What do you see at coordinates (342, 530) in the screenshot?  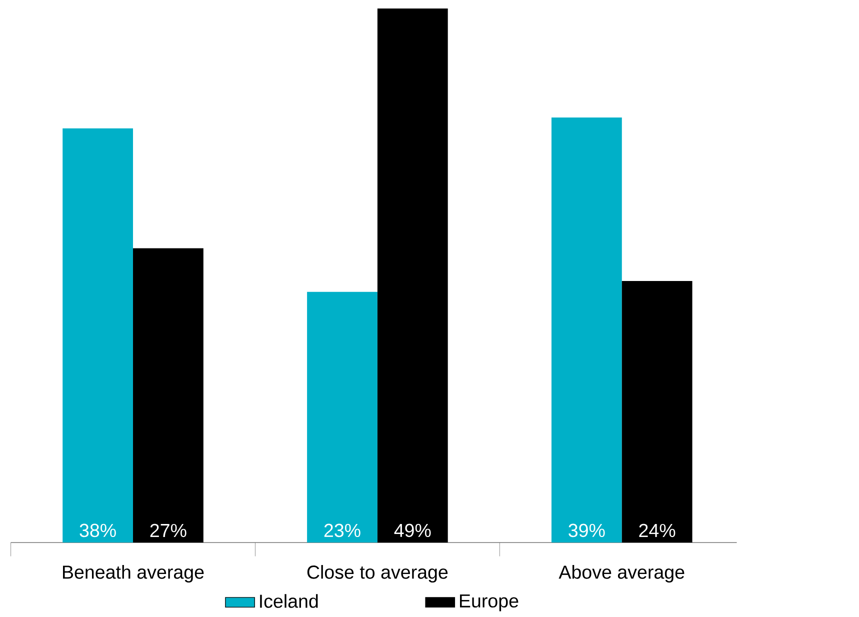 I see `data-label: 23%` at bounding box center [342, 530].